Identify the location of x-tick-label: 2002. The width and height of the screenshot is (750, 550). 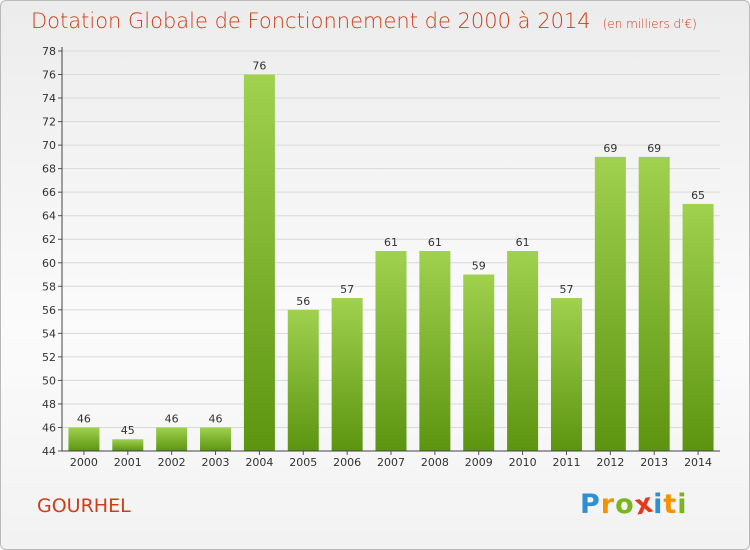
(172, 462).